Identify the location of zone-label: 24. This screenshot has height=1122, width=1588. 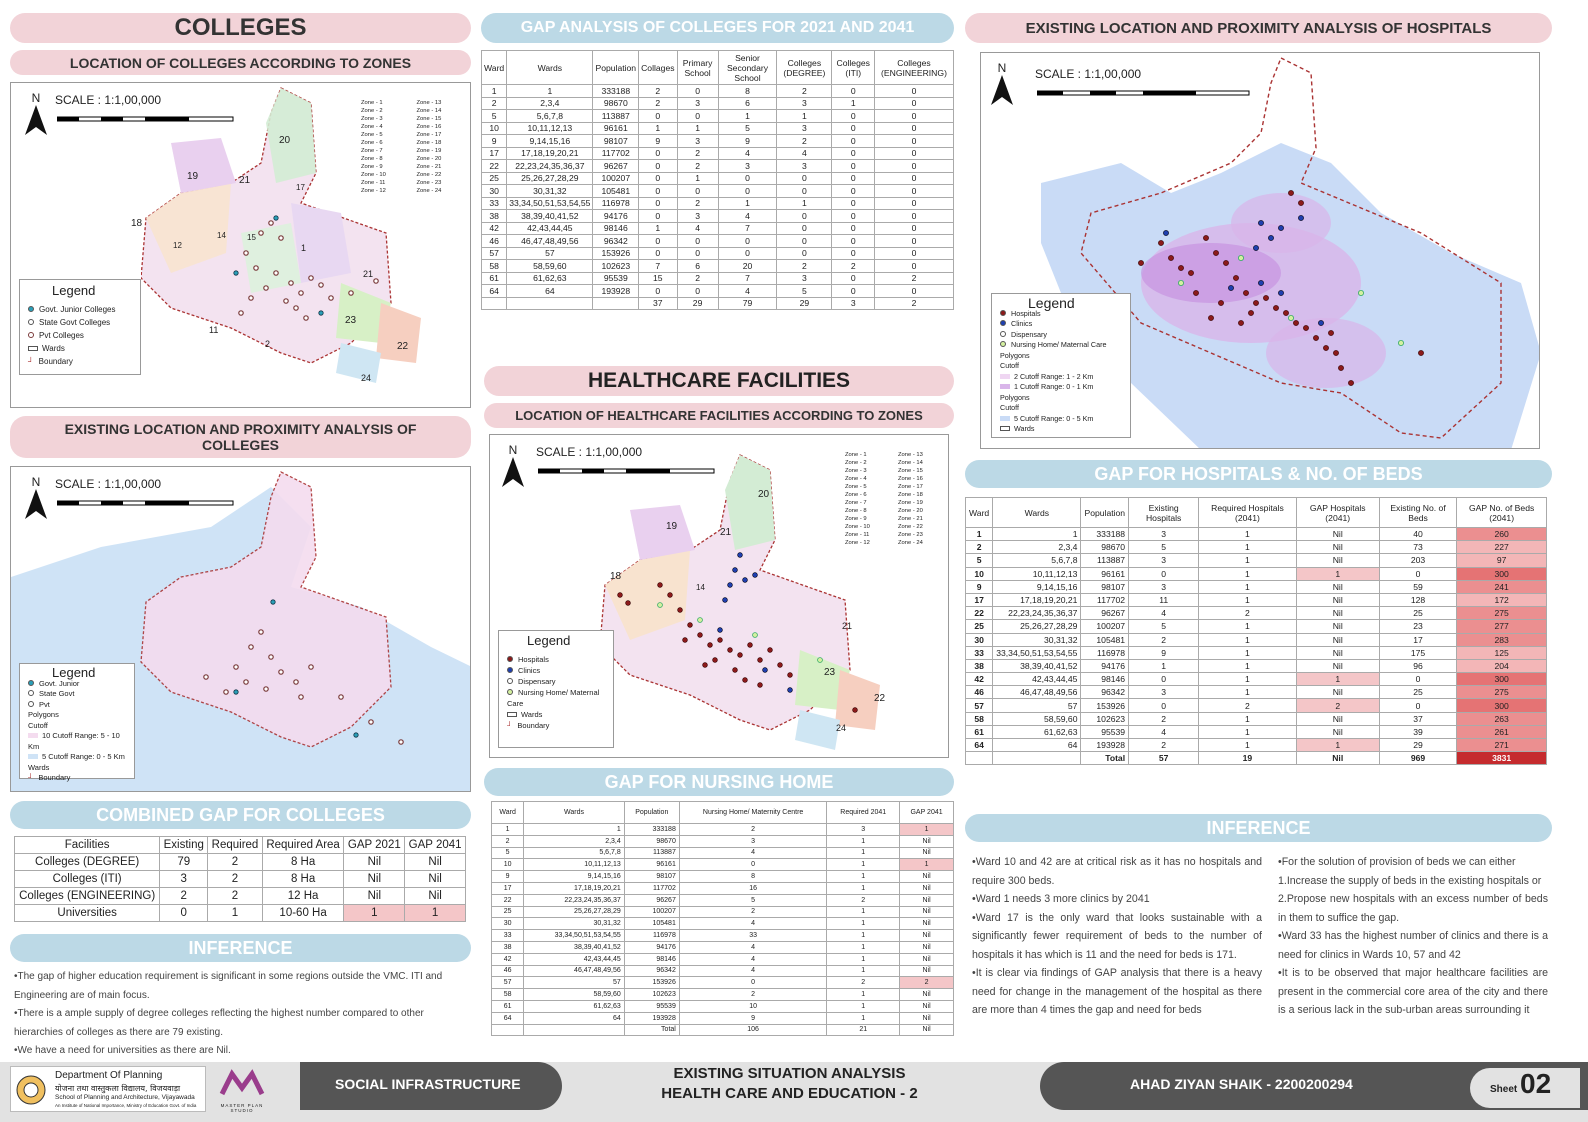
(366, 378).